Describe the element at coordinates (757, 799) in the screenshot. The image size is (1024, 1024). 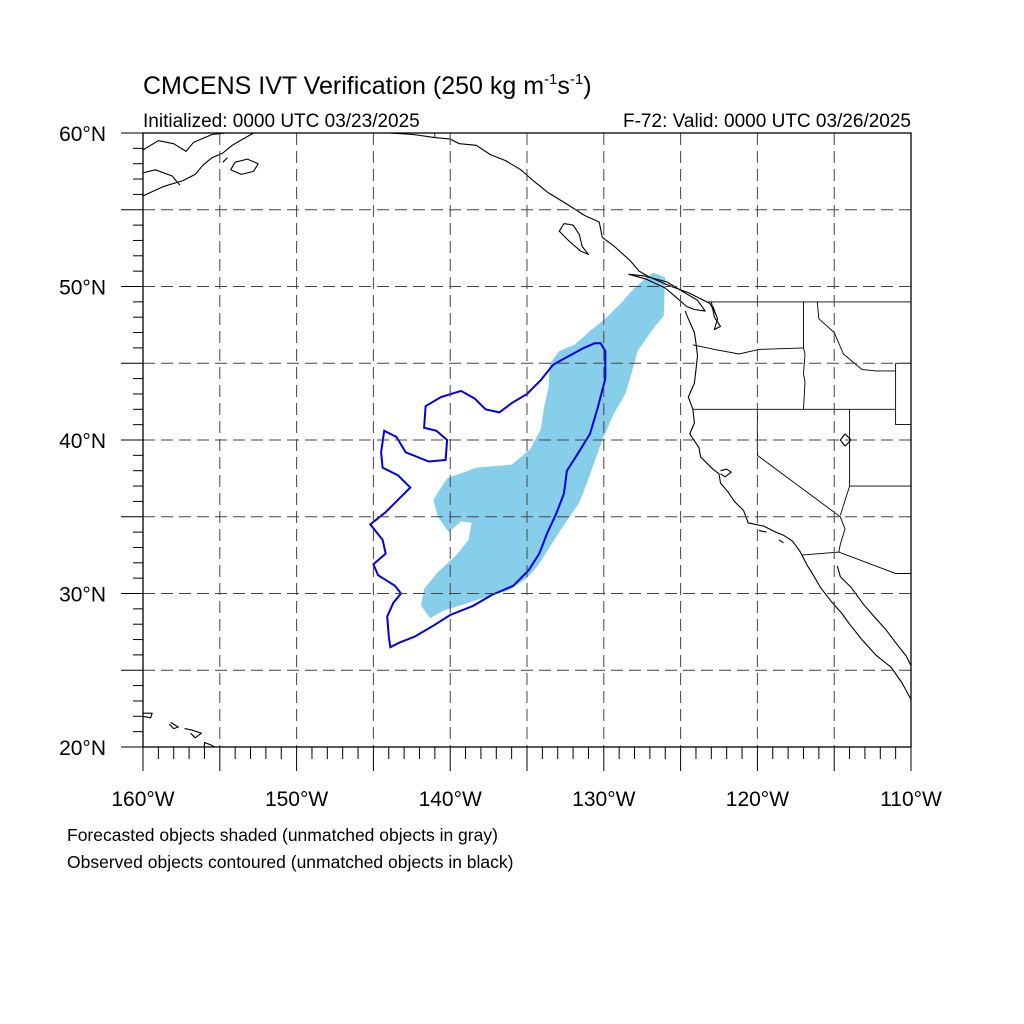
I see `lon-label: 120°W` at that location.